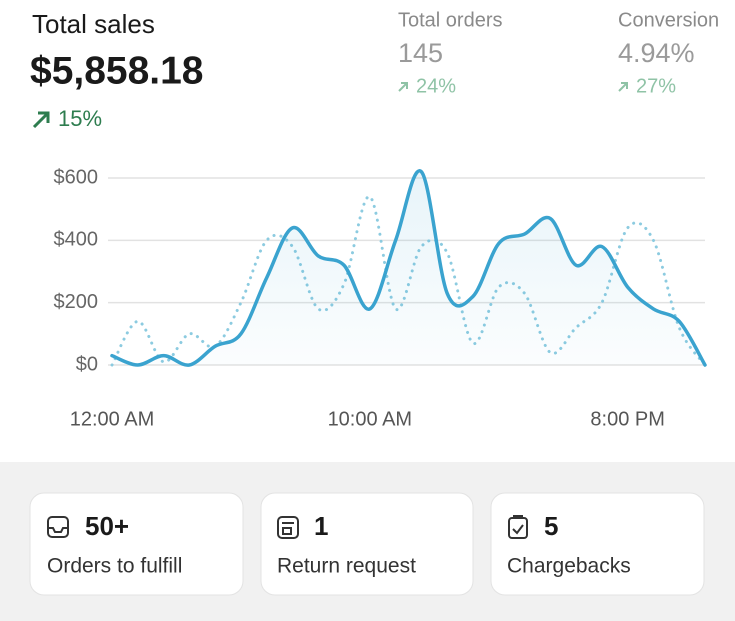  Describe the element at coordinates (551, 526) in the screenshot. I see `card-count: 5` at that location.